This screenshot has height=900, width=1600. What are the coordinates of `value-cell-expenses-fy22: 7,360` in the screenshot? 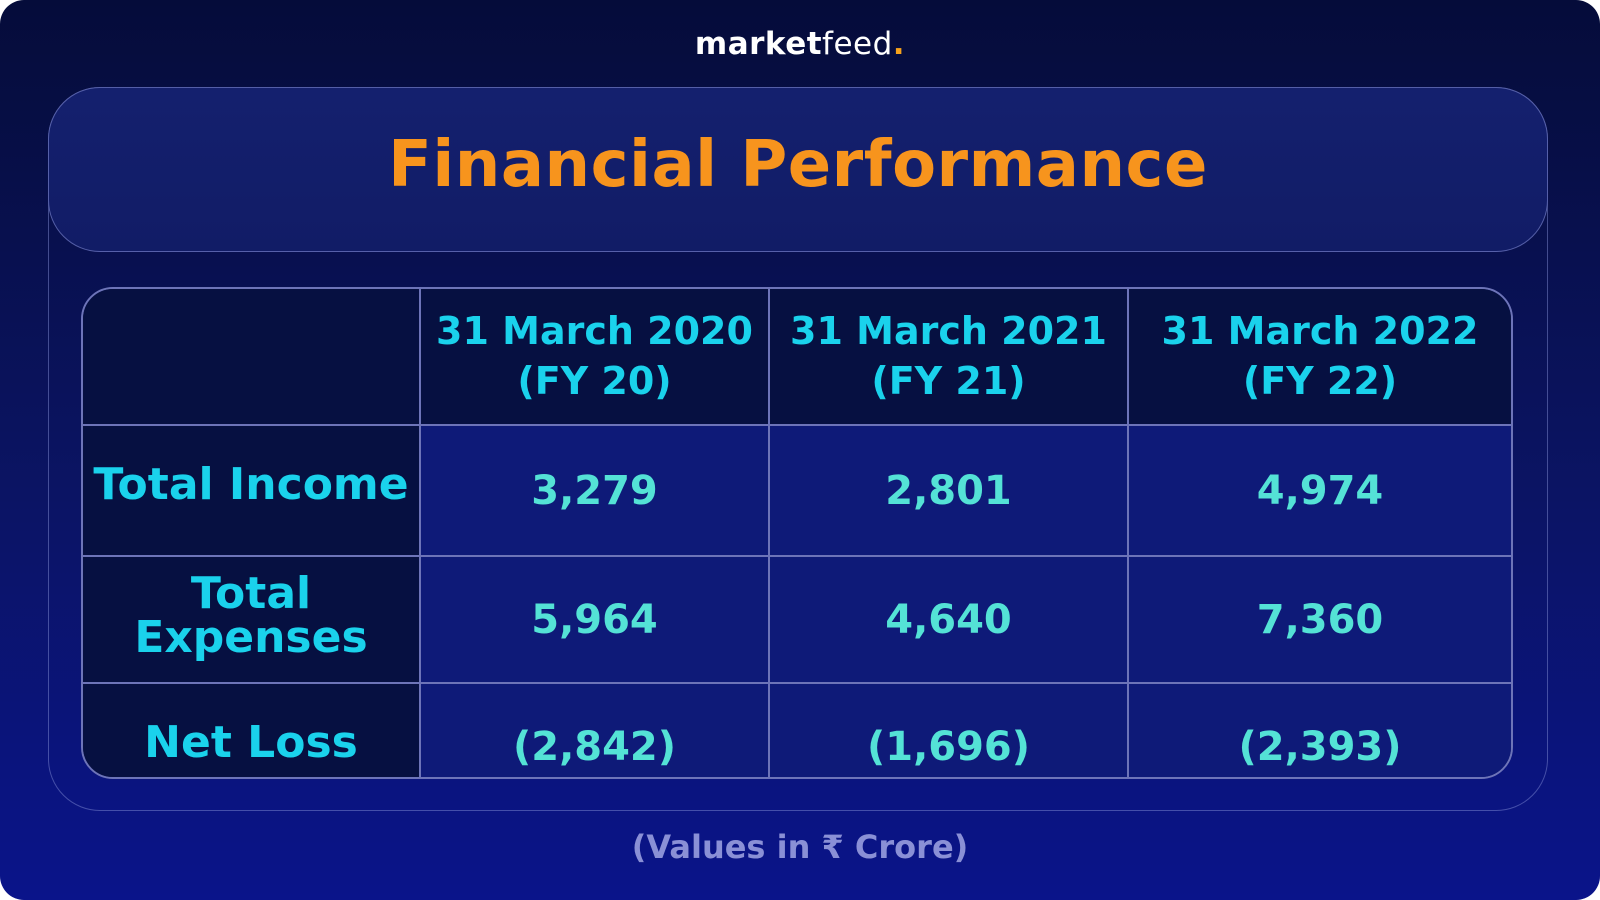 It's located at (1319, 619).